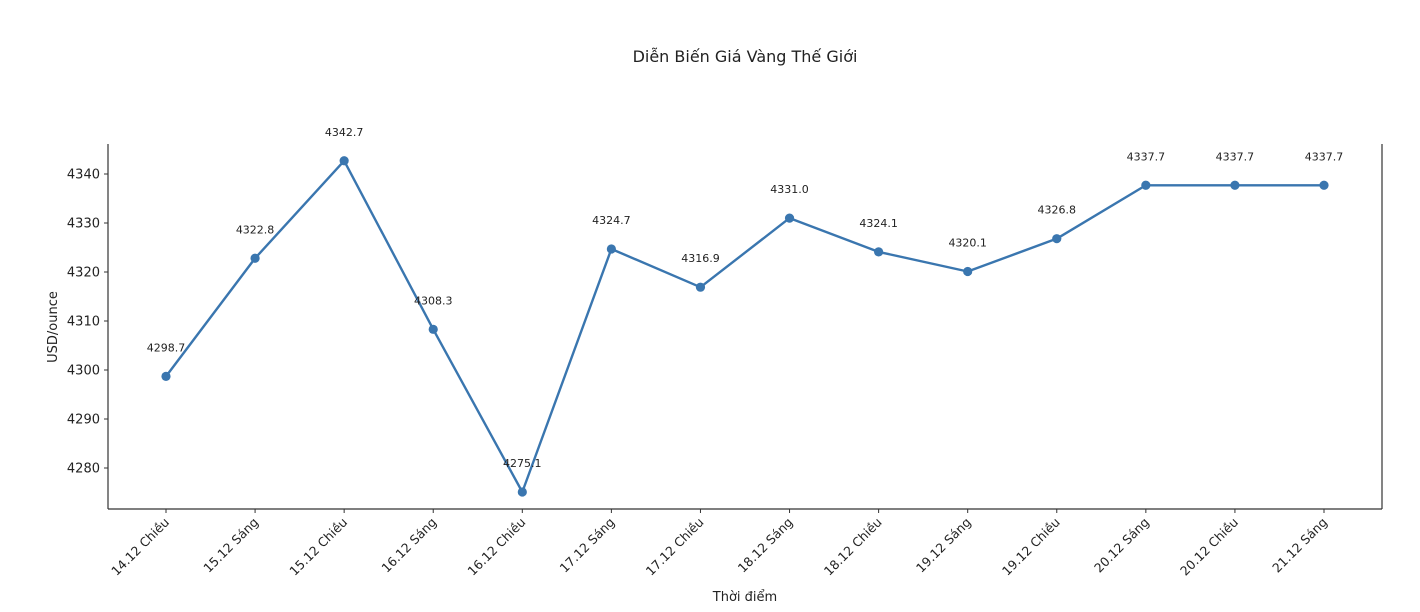  What do you see at coordinates (587, 545) in the screenshot?
I see `x-tick-label: 17.12 Sáng` at bounding box center [587, 545].